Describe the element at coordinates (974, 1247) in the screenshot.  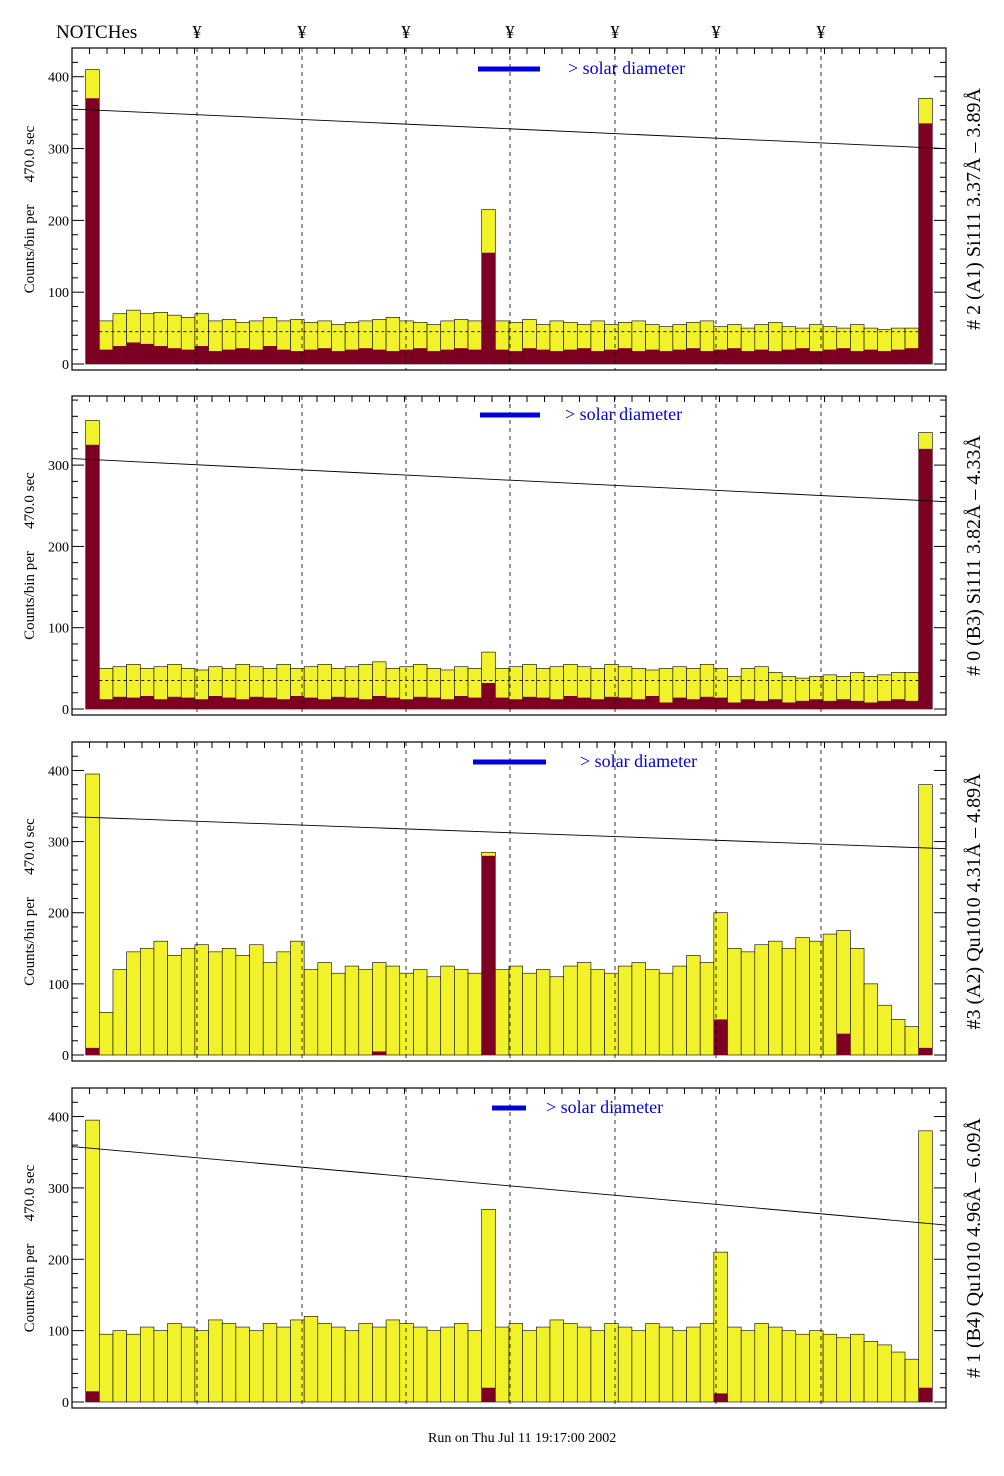
I see `panel-title: # 1 (B4) Qu1010 4.96Å – 6.09Å` at that location.